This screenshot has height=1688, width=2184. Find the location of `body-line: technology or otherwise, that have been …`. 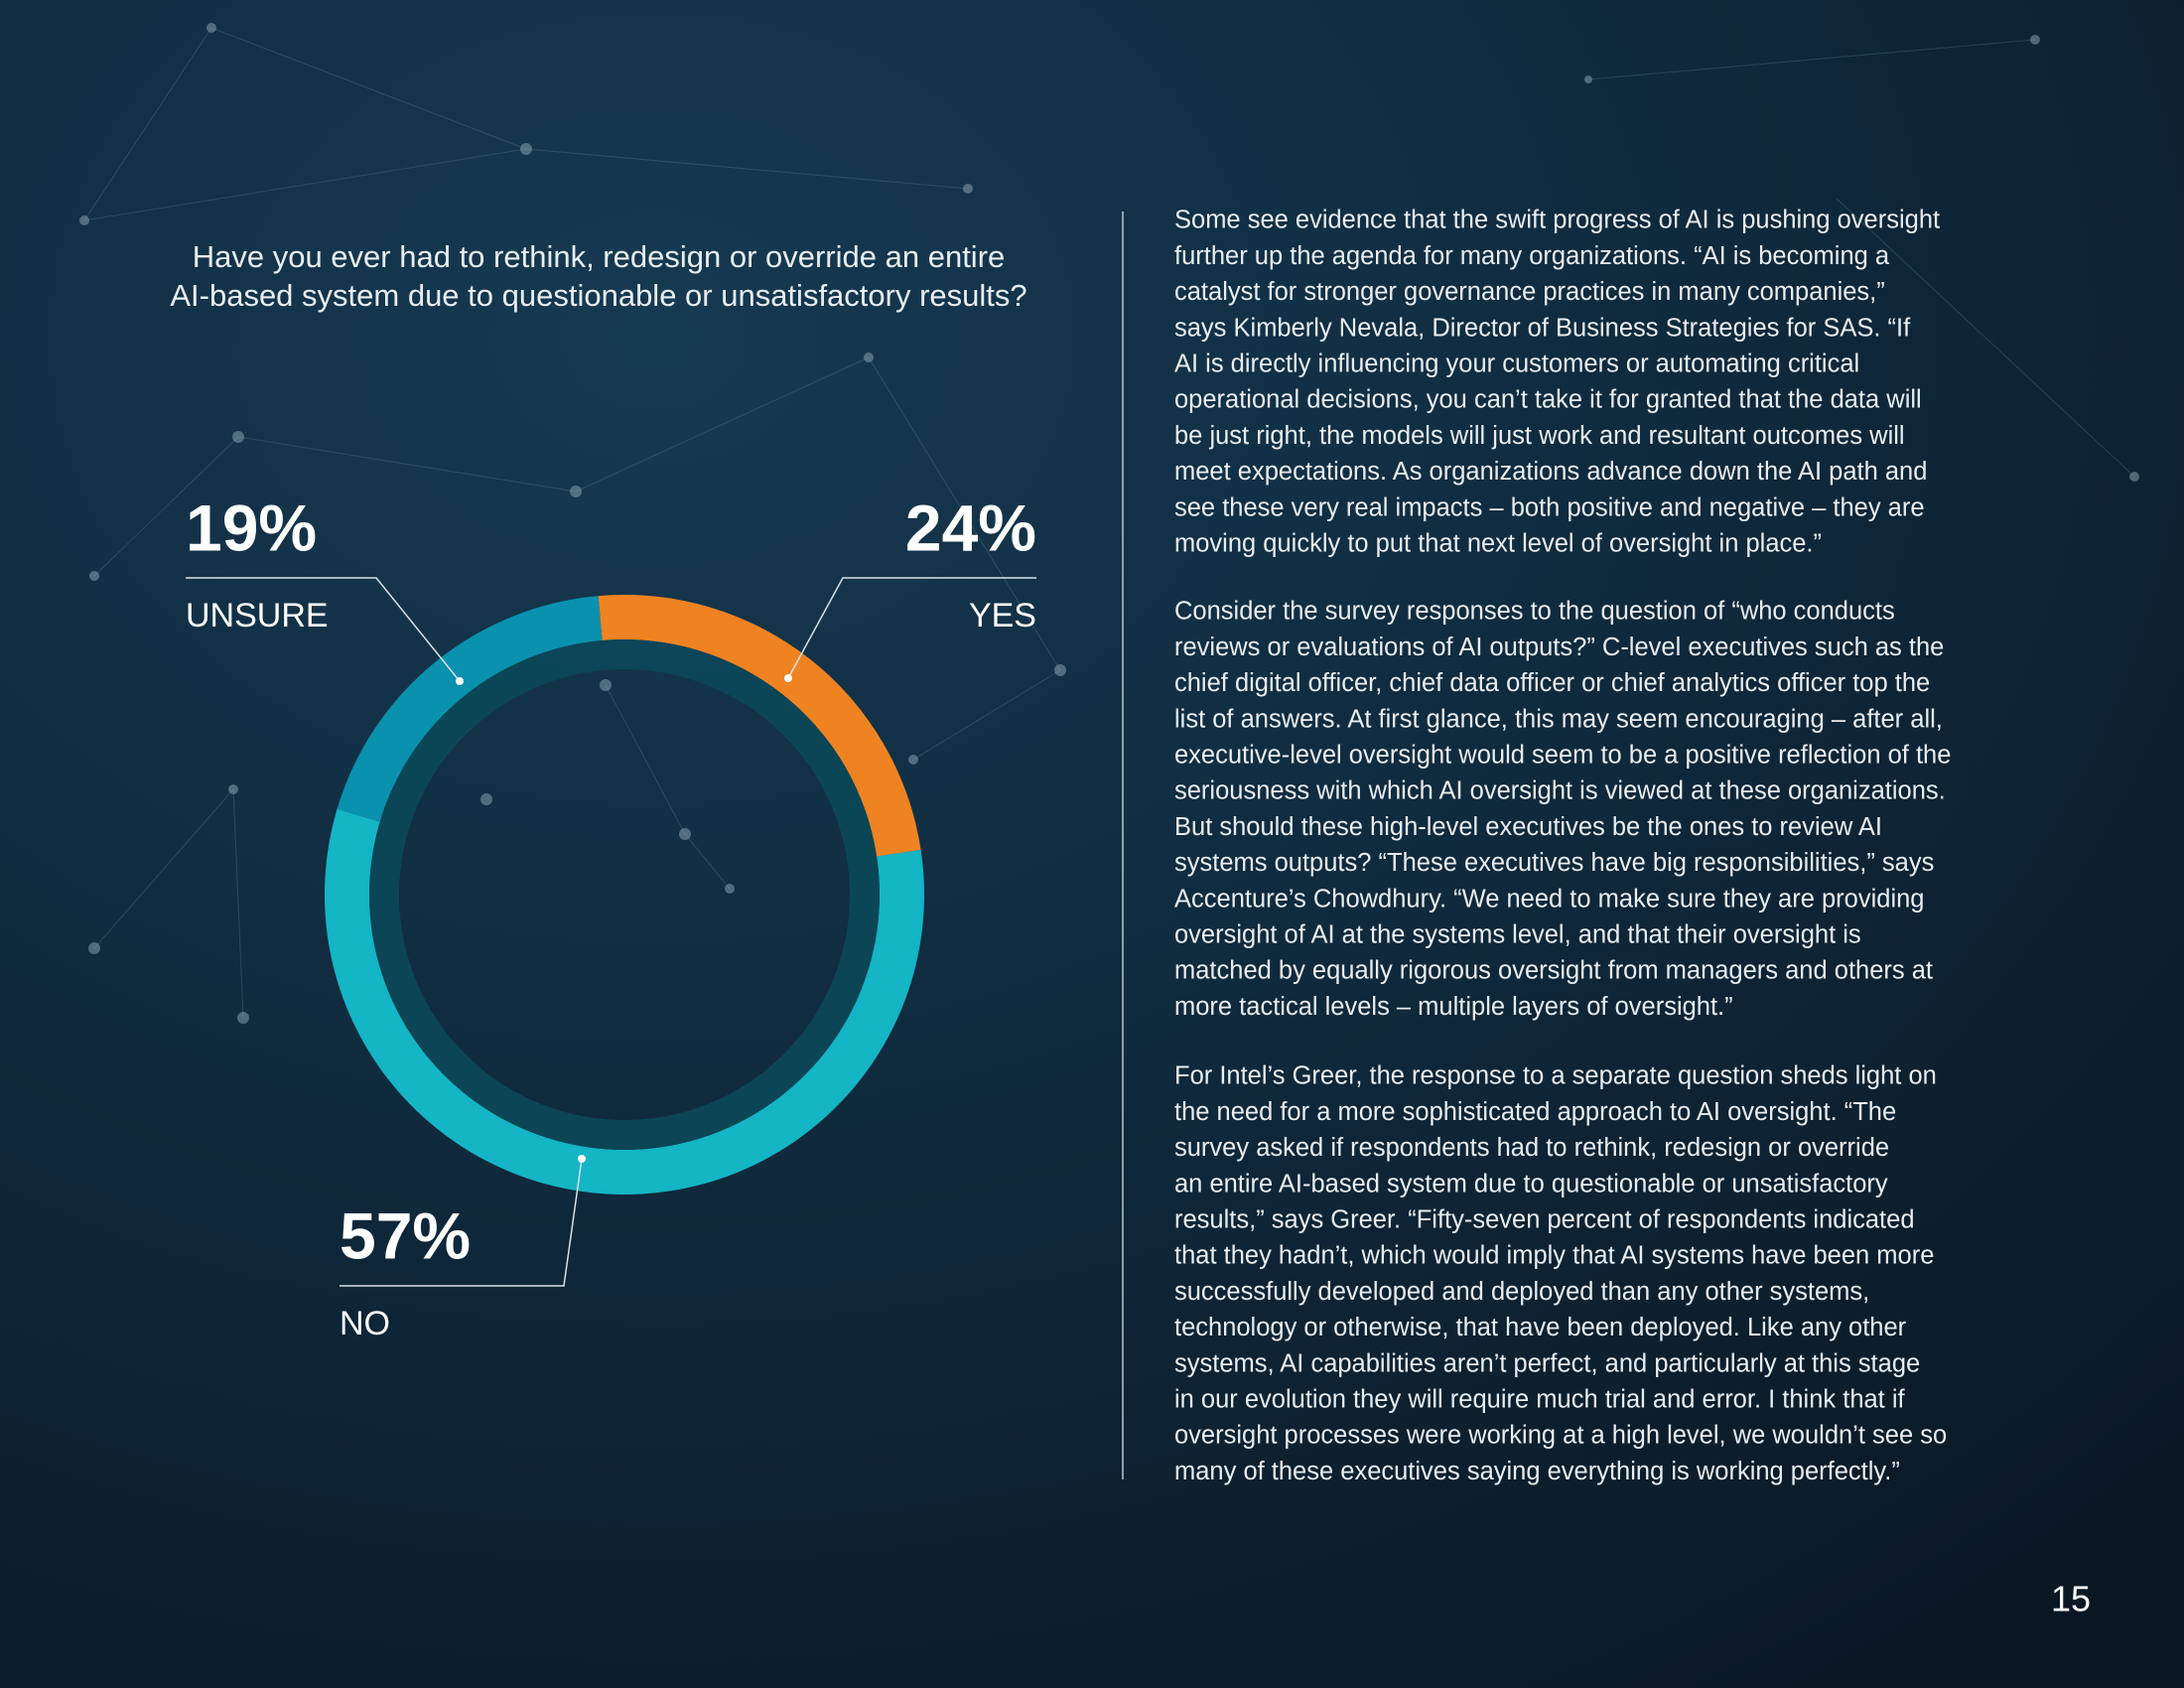

body-line: technology or otherwise, that have been … is located at coordinates (1540, 1327).